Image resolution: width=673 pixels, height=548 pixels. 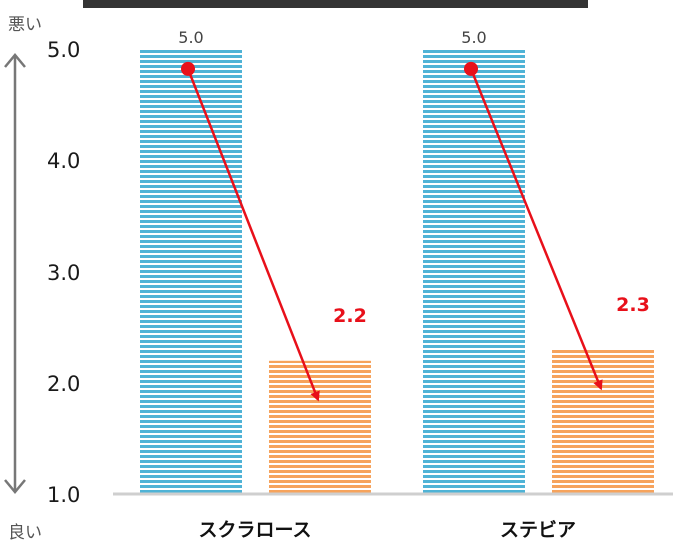 I want to click on y-tick-label: 1.0, so click(x=63, y=495).